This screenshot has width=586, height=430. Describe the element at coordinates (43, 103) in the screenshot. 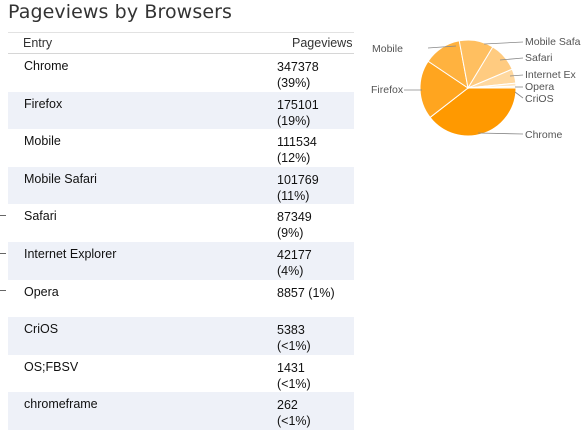

I see `entry-cell: Firefox` at that location.